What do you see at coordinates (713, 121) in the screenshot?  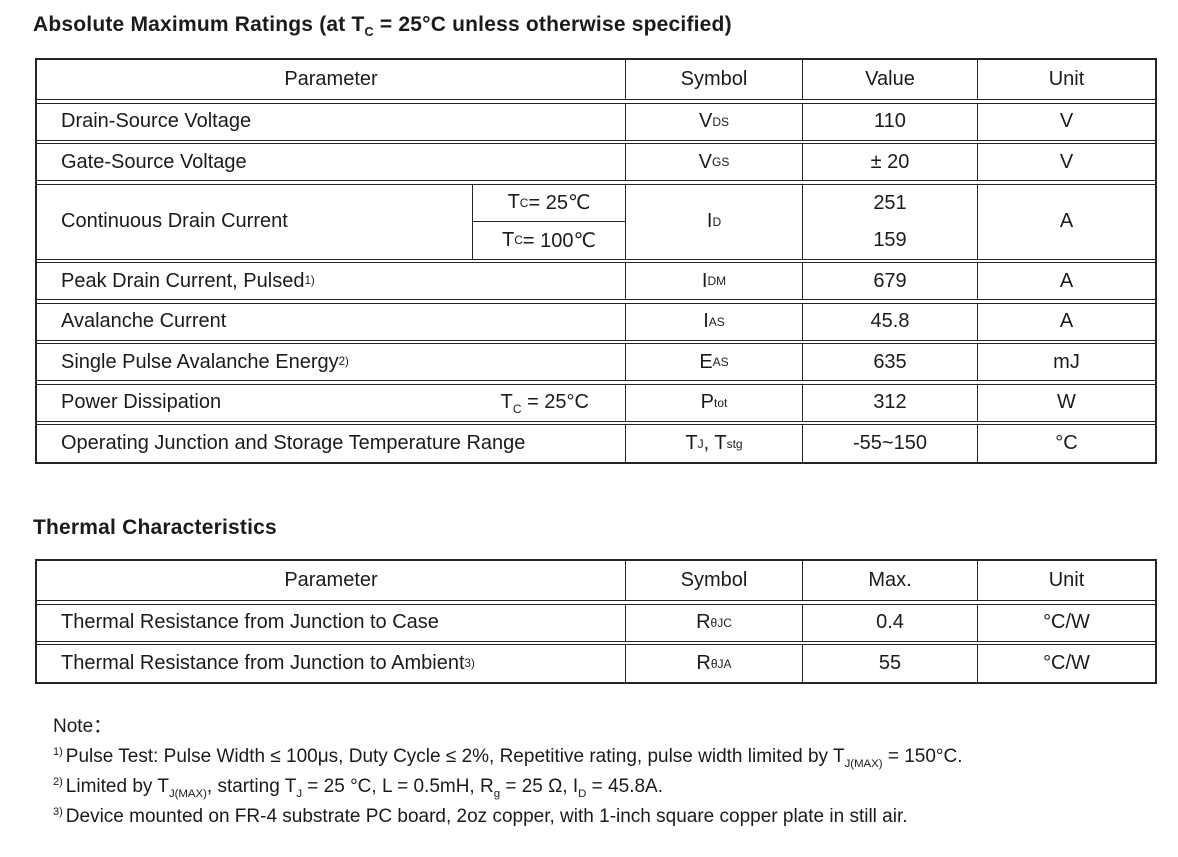 I see `symbol-cell: V DS` at bounding box center [713, 121].